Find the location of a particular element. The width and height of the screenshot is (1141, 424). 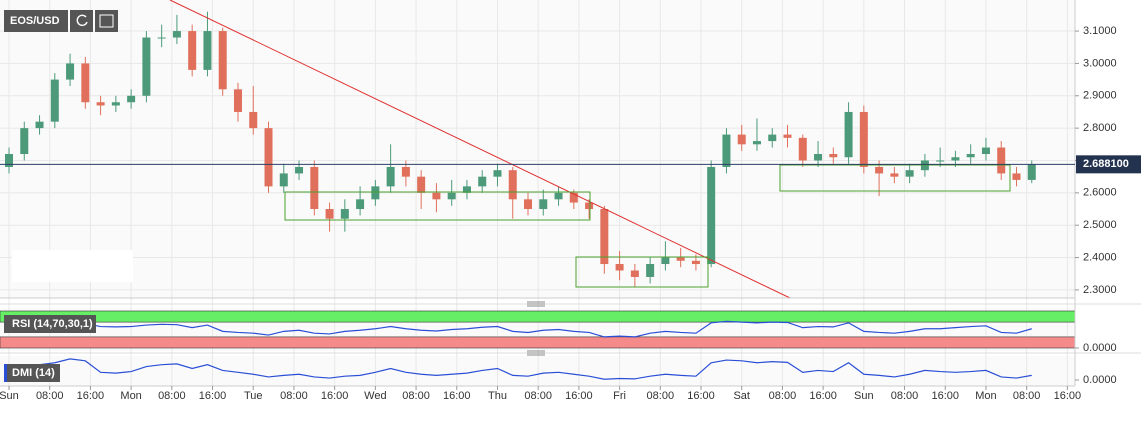

calendar-button is located at coordinates (106, 21).